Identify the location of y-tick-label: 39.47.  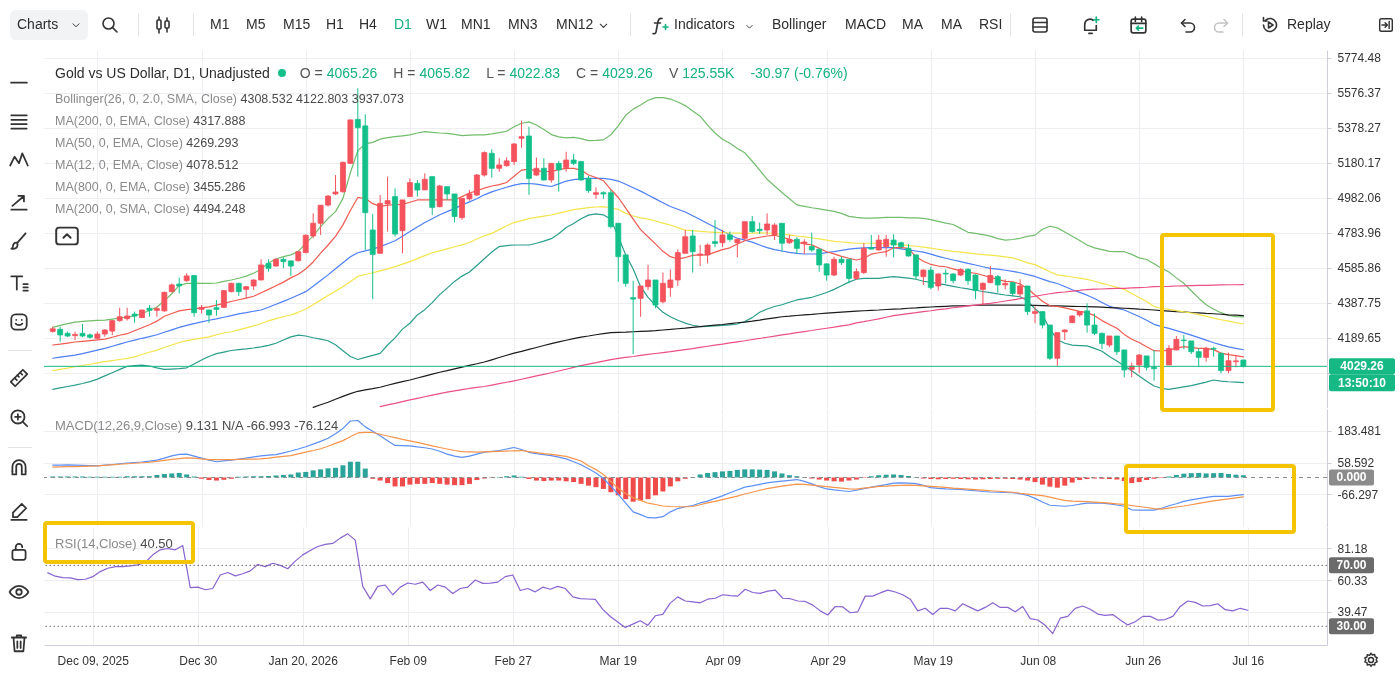
(1352, 612).